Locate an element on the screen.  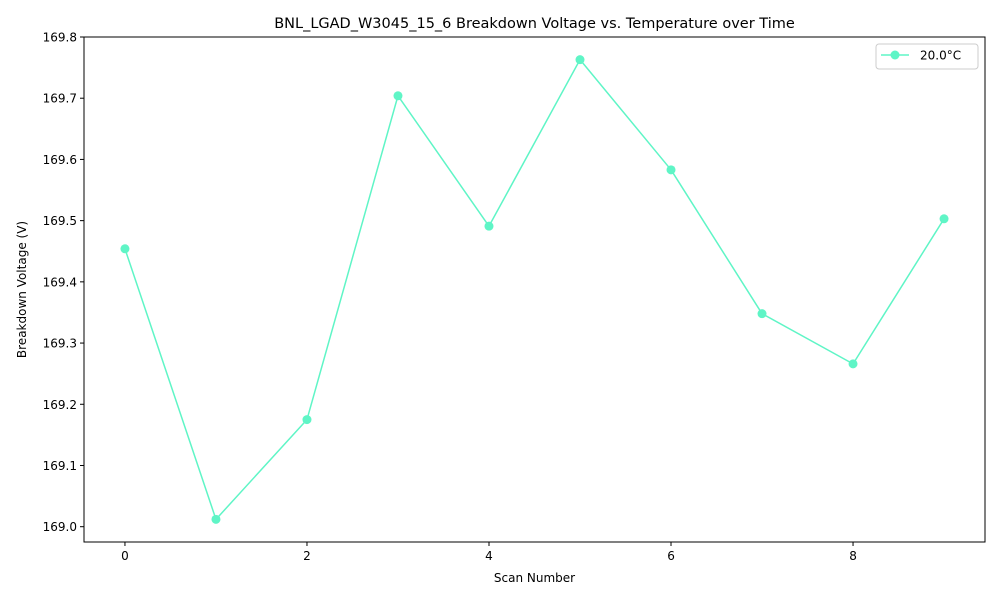
y-tick-label: 169.2 is located at coordinates (60, 405).